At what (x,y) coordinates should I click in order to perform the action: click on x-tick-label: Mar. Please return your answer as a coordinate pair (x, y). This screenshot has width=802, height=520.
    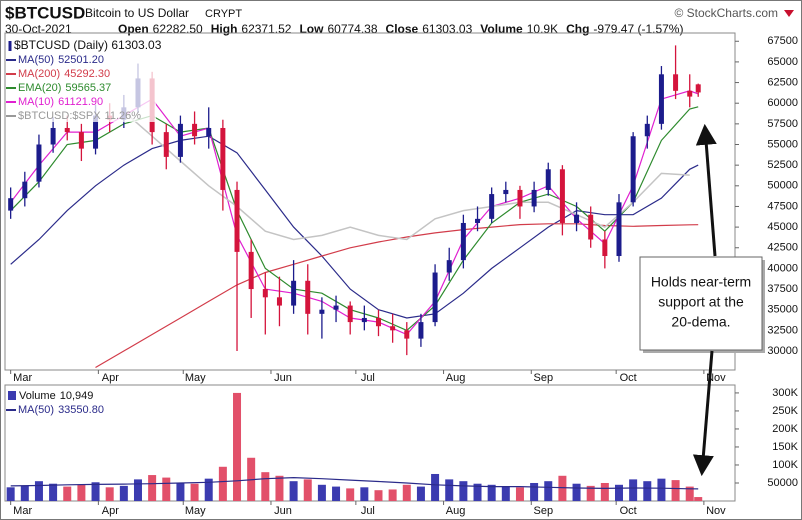
    Looking at the image, I should click on (22, 511).